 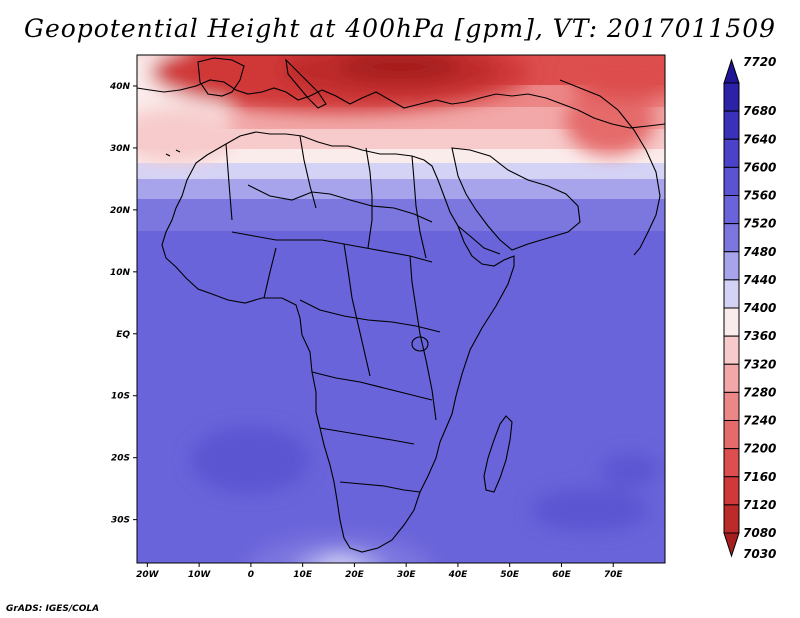 I want to click on lat-tick-label: 20N, so click(x=120, y=211).